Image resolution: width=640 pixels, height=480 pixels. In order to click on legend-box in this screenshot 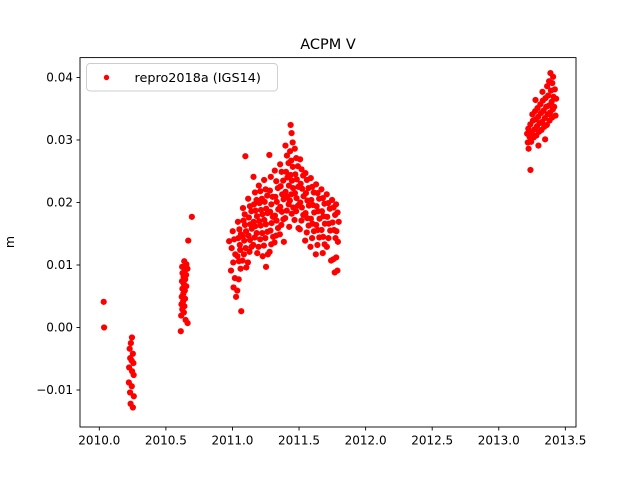, I will do `click(182, 77)`.